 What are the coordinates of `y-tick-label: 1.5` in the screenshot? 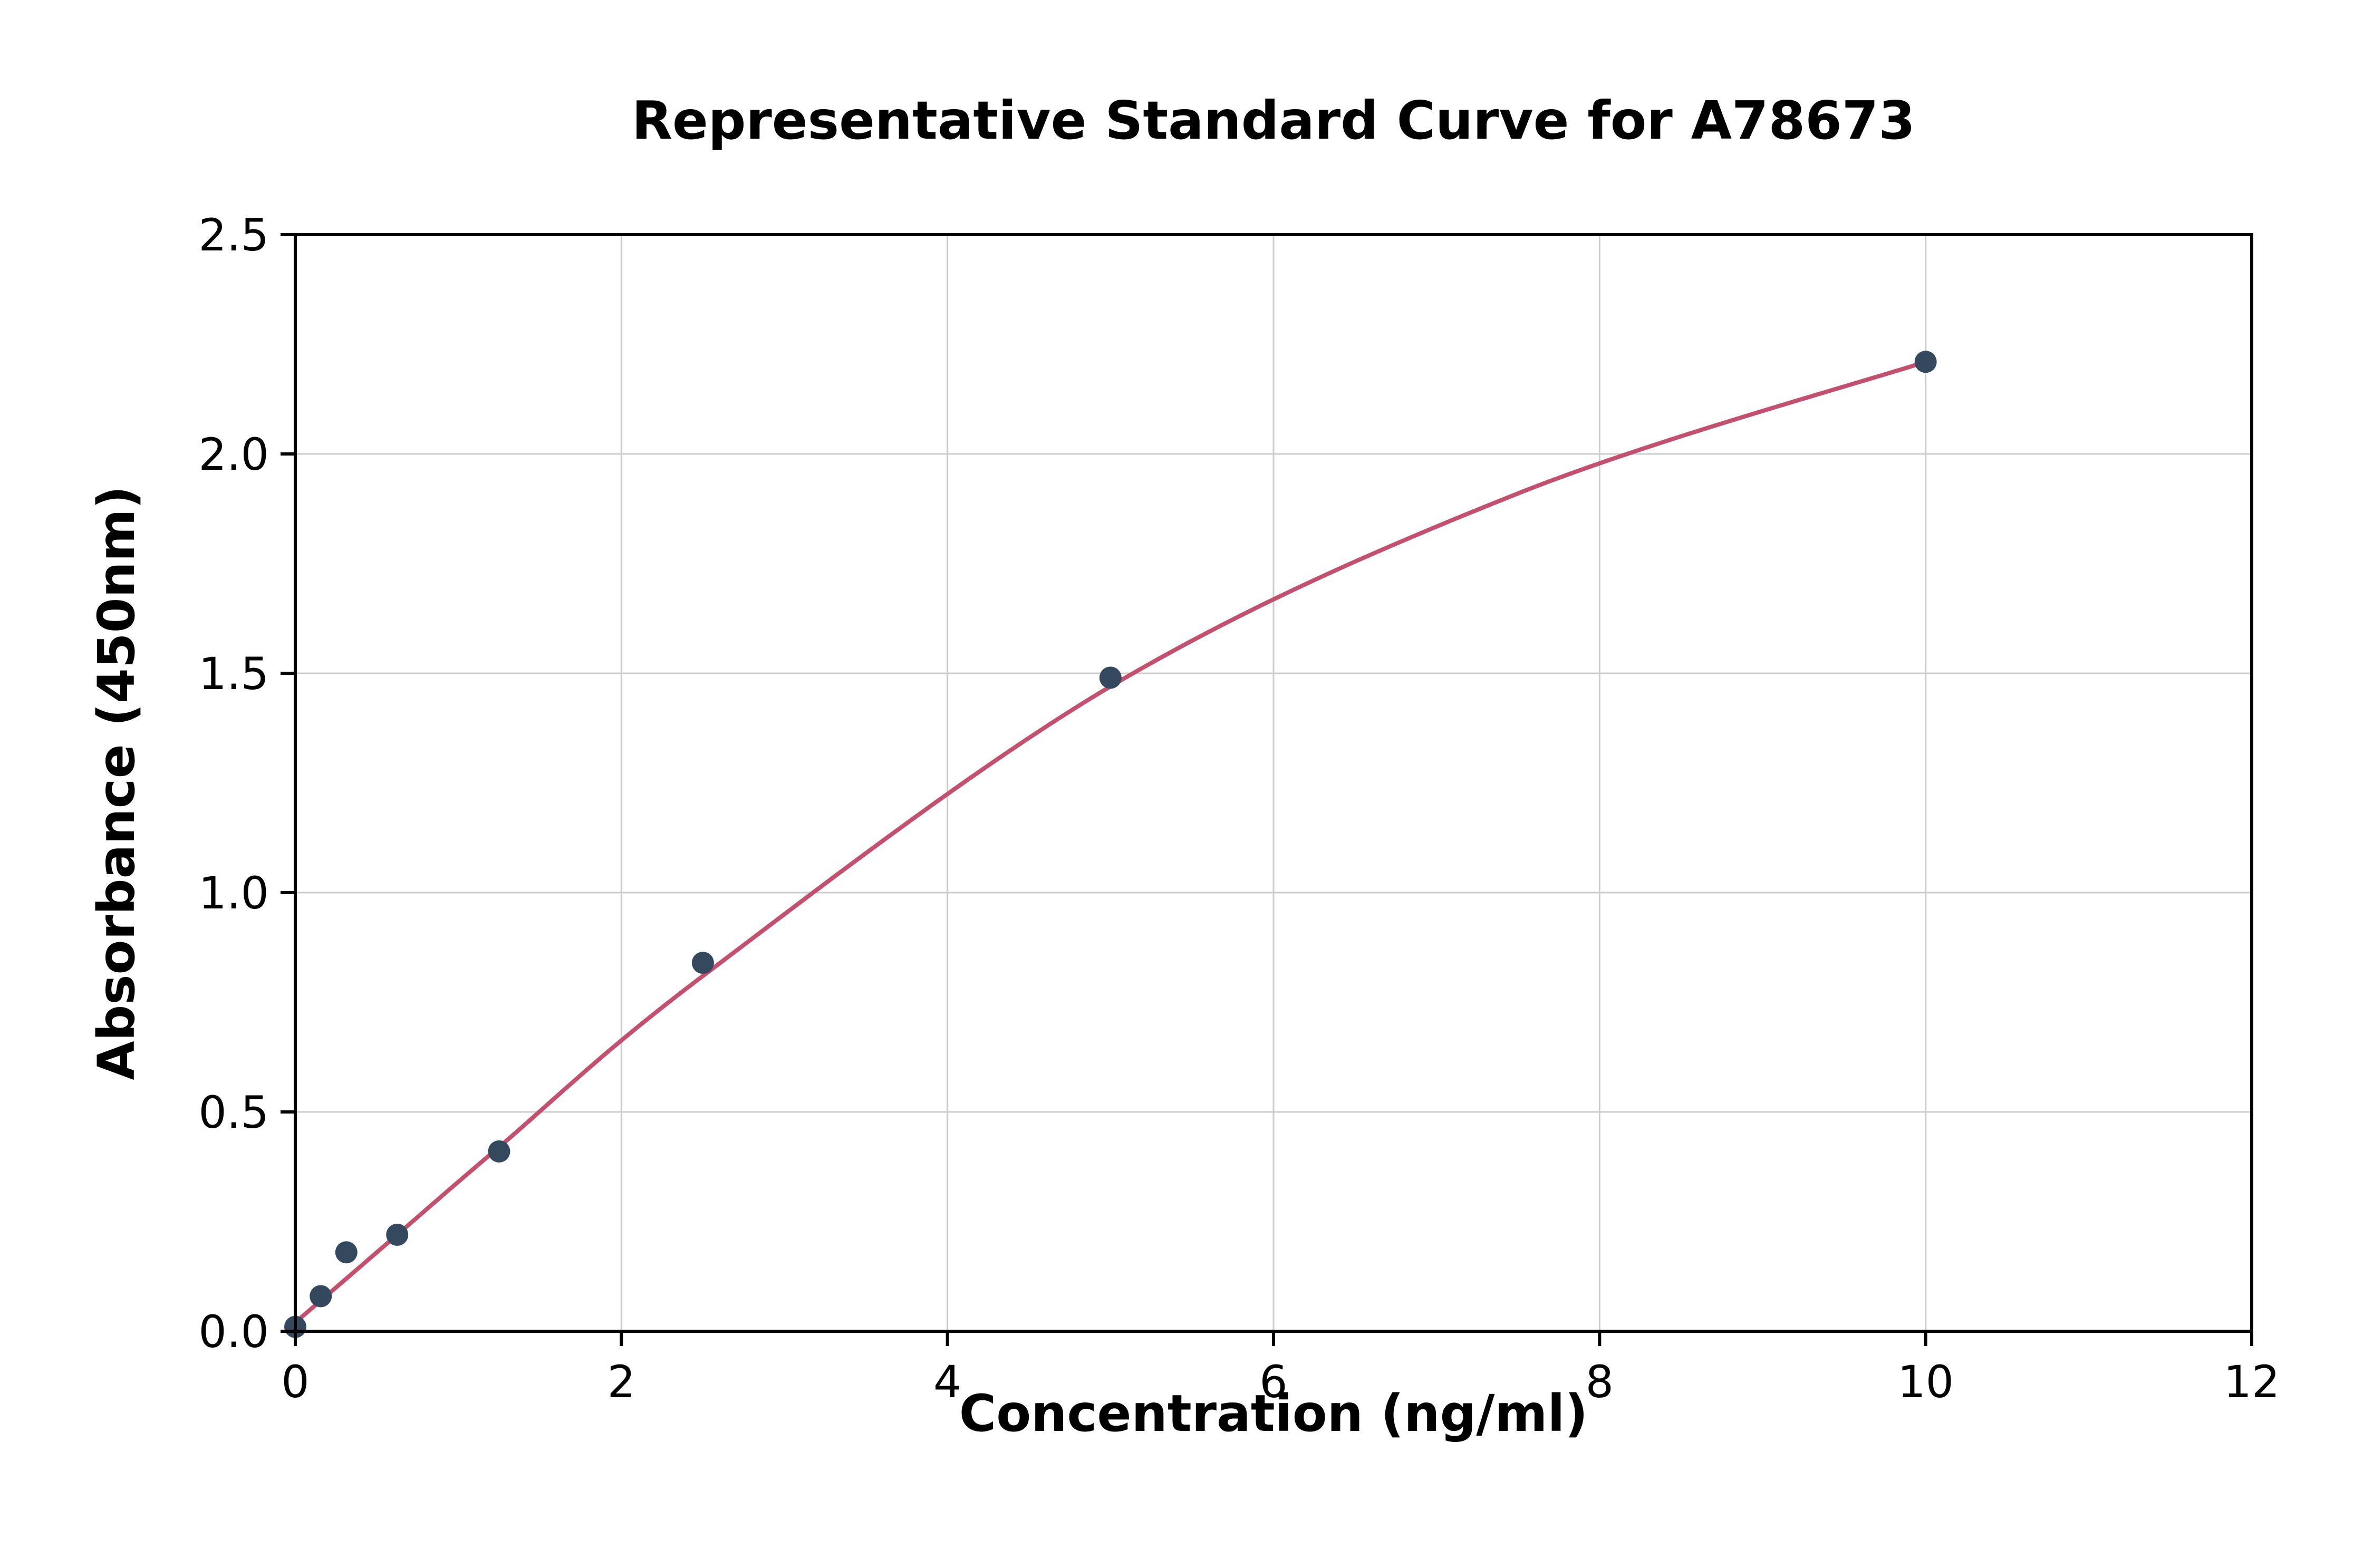 It's located at (233, 674).